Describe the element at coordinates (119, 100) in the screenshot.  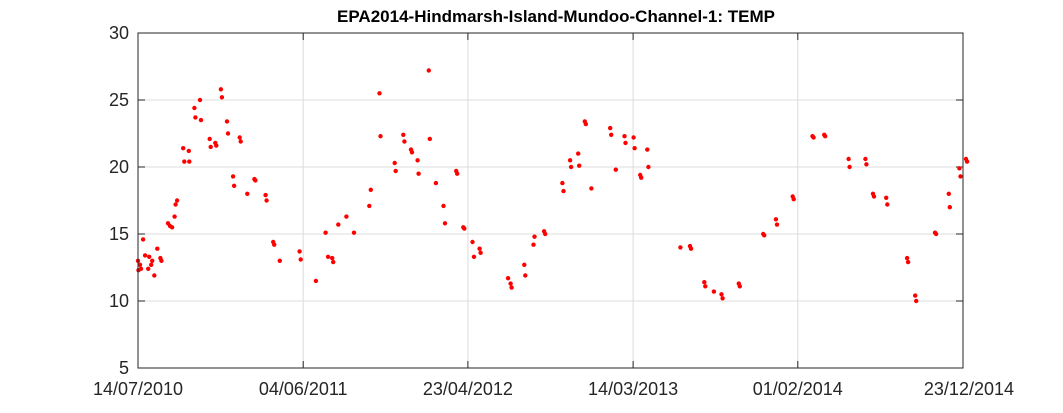
I see `y-tick-label: 25` at that location.